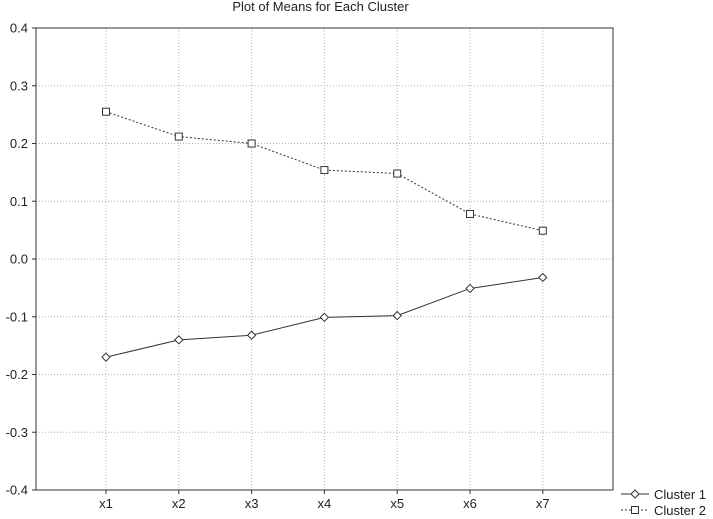 This screenshot has width=713, height=519. What do you see at coordinates (19, 201) in the screenshot?
I see `y-tick-label: 0.1` at bounding box center [19, 201].